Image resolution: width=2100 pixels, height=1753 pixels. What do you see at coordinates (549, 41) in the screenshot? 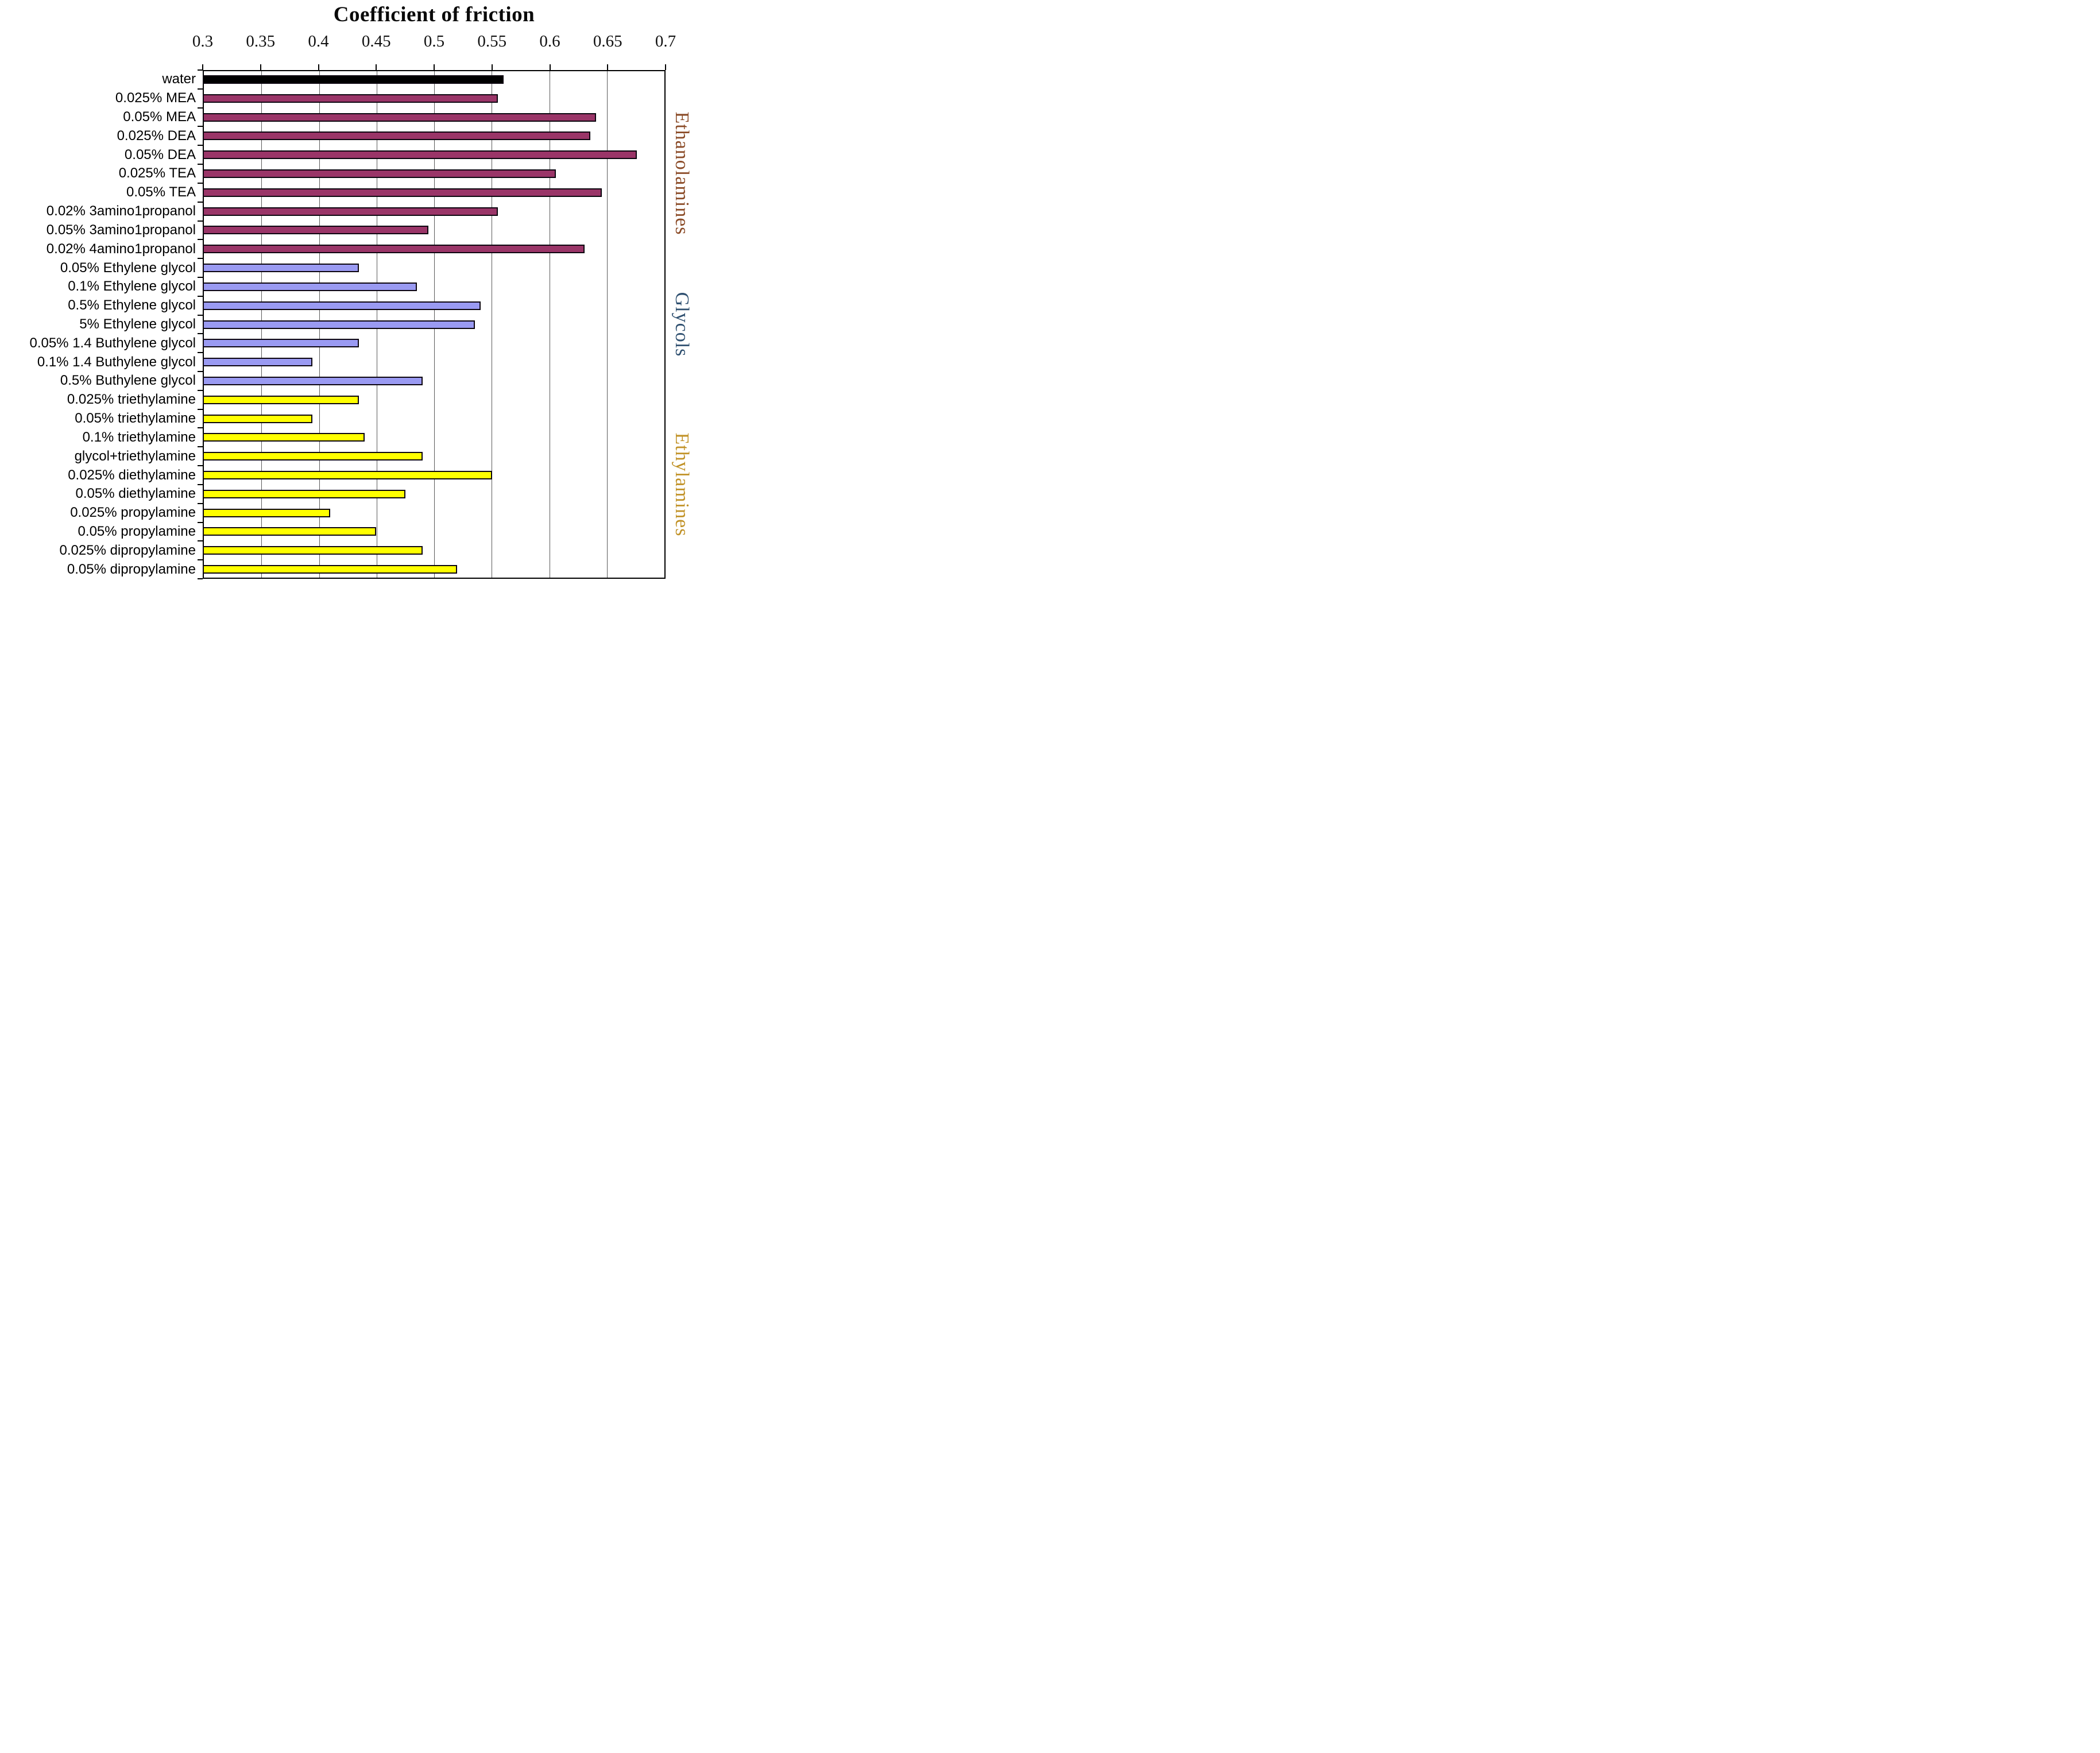
I see `x-tick-label: 0.6` at bounding box center [549, 41].